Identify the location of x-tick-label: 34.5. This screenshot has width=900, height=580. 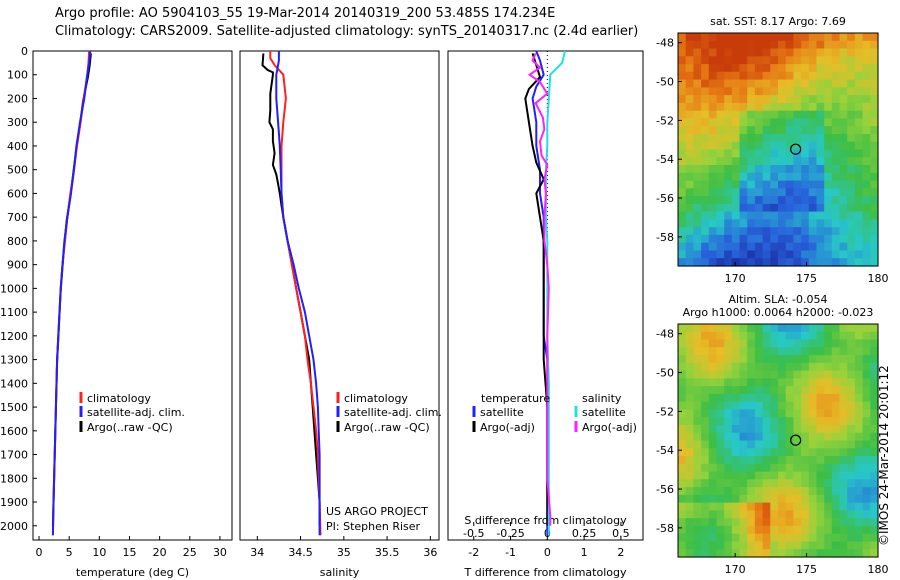
(300, 552).